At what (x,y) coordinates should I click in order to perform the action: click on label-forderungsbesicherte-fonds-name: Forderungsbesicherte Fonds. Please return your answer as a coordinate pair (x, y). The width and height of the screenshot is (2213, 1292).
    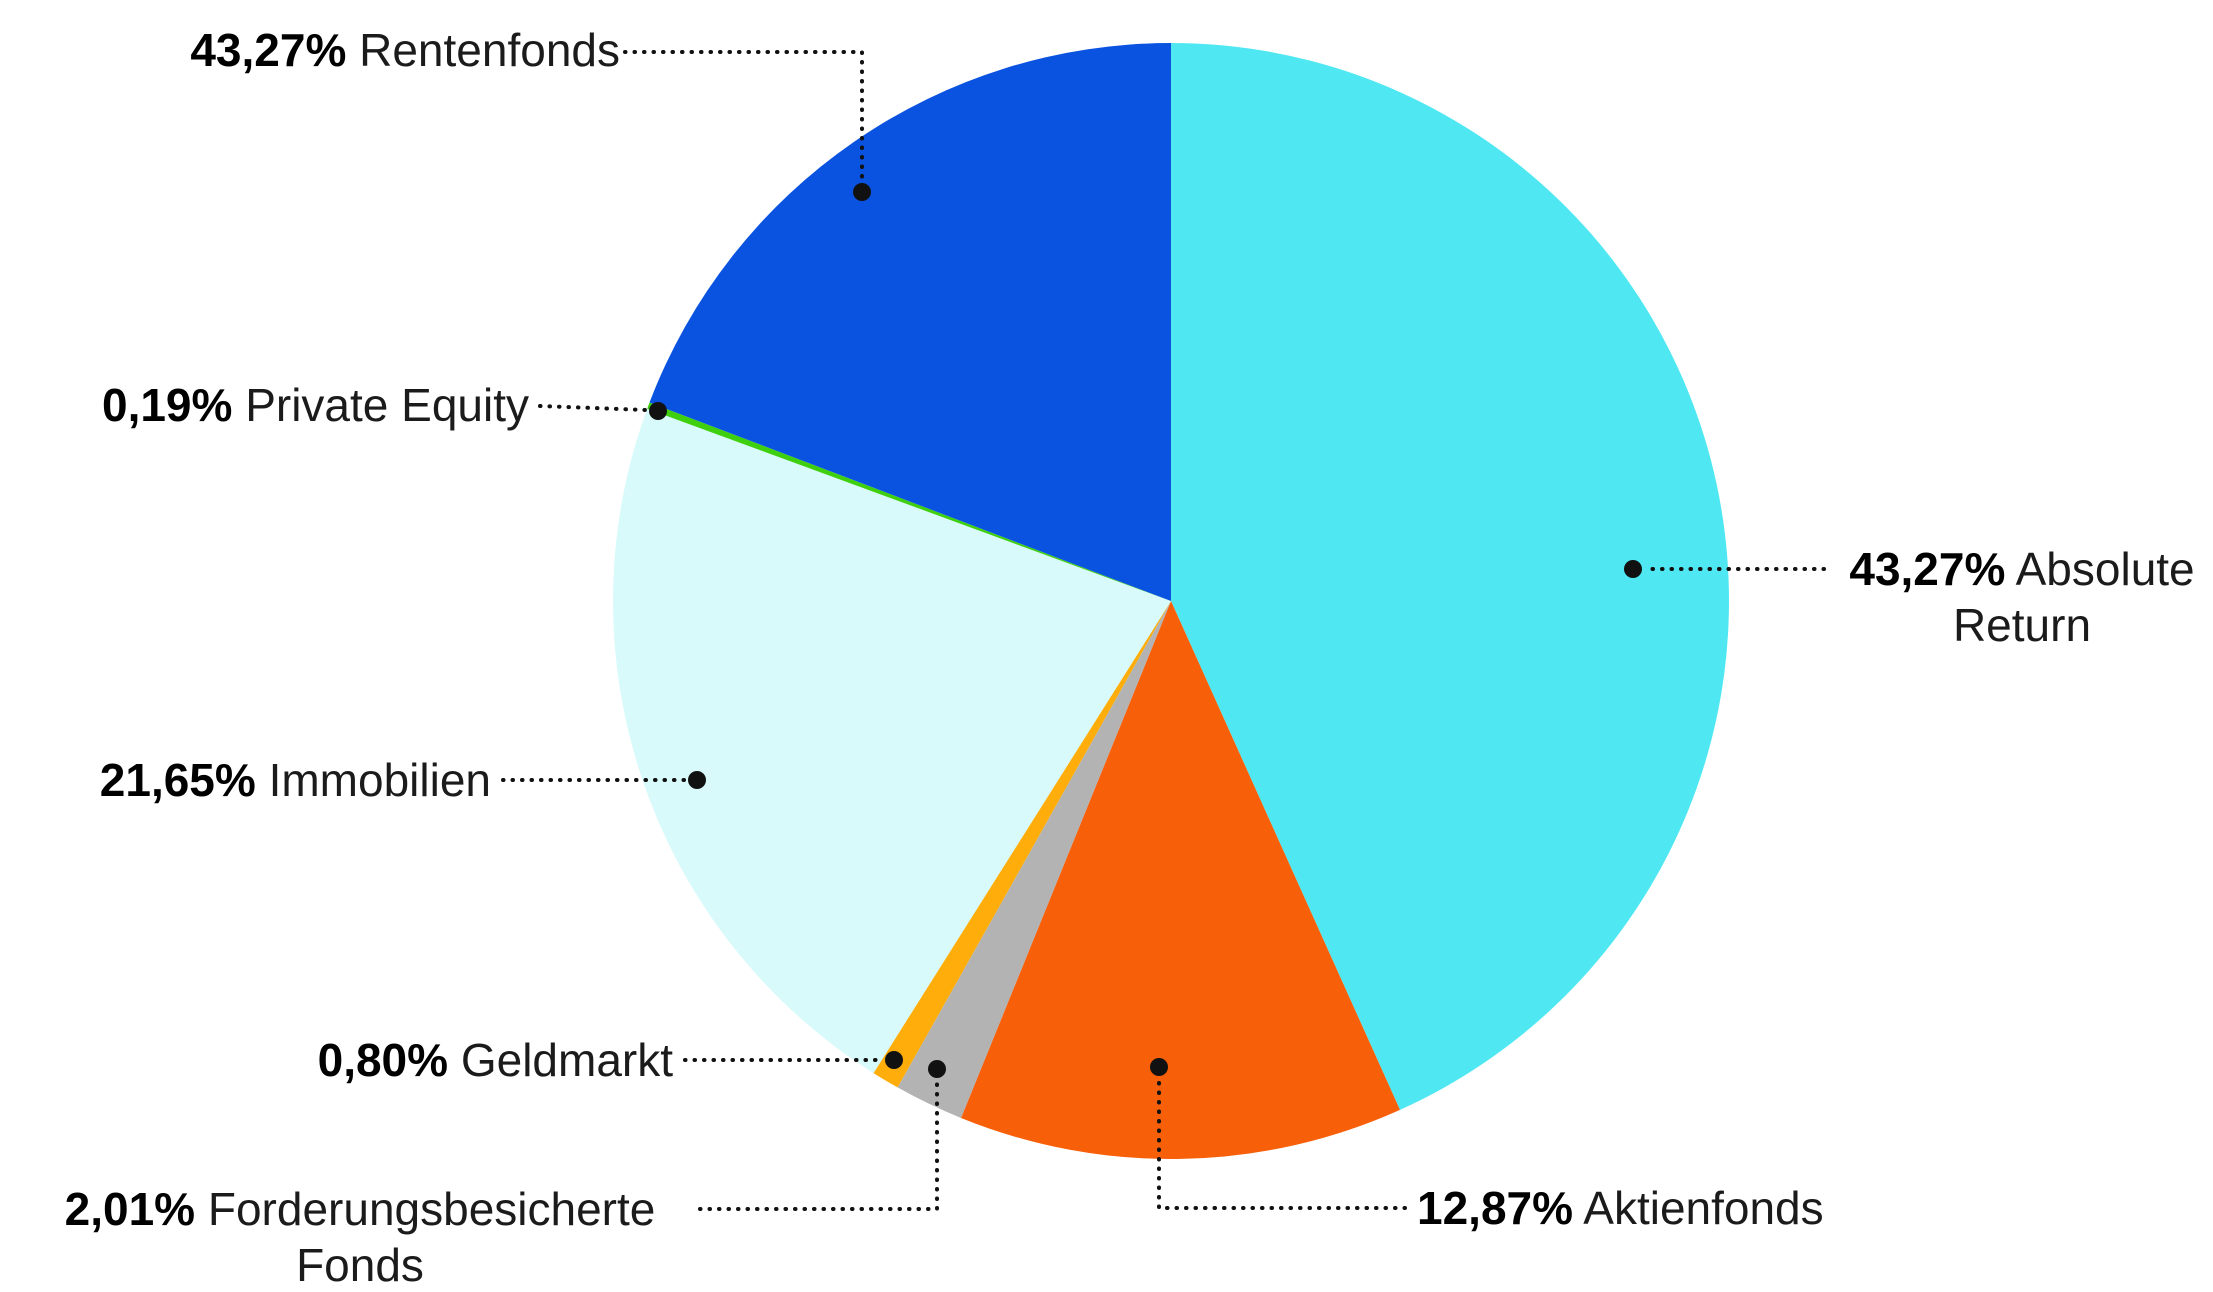
    Looking at the image, I should click on (431, 1237).